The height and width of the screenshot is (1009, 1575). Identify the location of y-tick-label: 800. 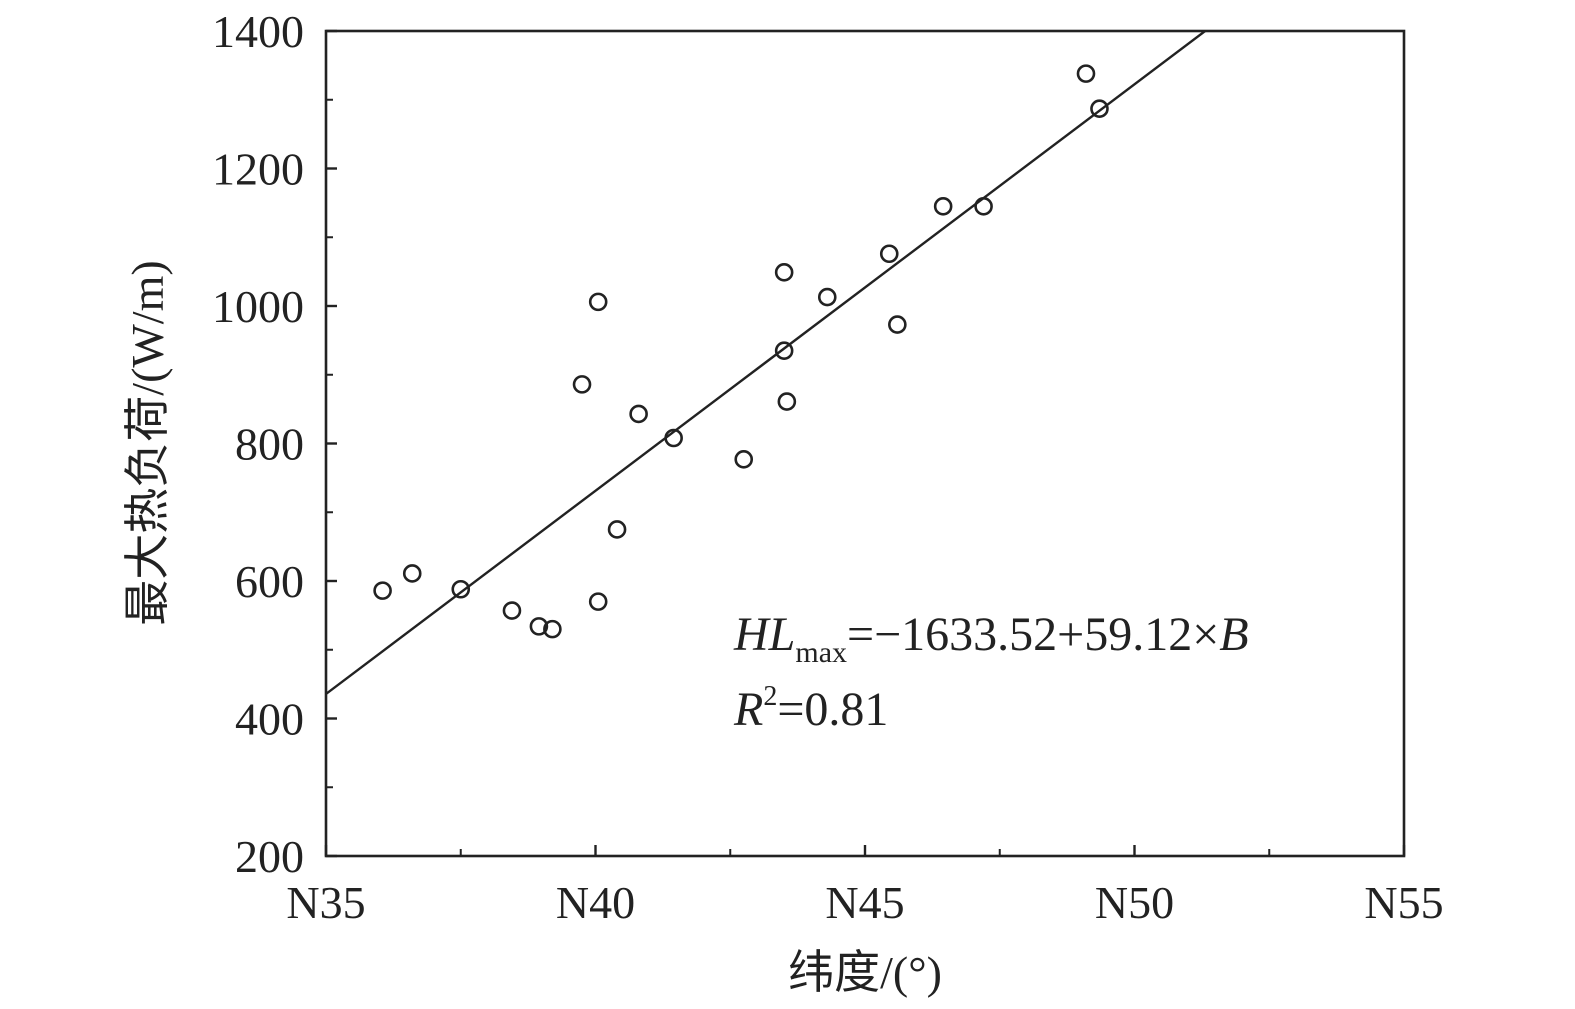
(269, 444).